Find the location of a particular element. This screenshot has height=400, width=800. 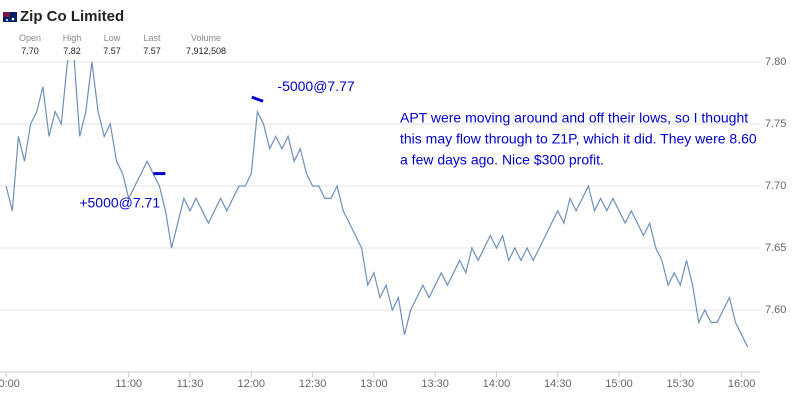

x-tick-label: 14:00 is located at coordinates (497, 384).